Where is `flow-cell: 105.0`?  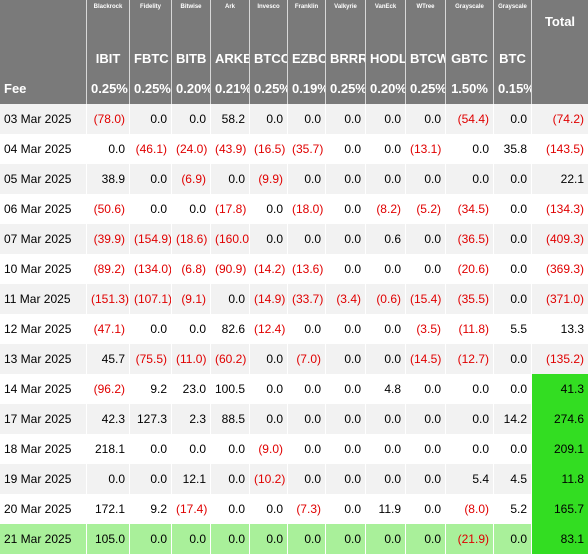
flow-cell: 105.0 is located at coordinates (107, 539).